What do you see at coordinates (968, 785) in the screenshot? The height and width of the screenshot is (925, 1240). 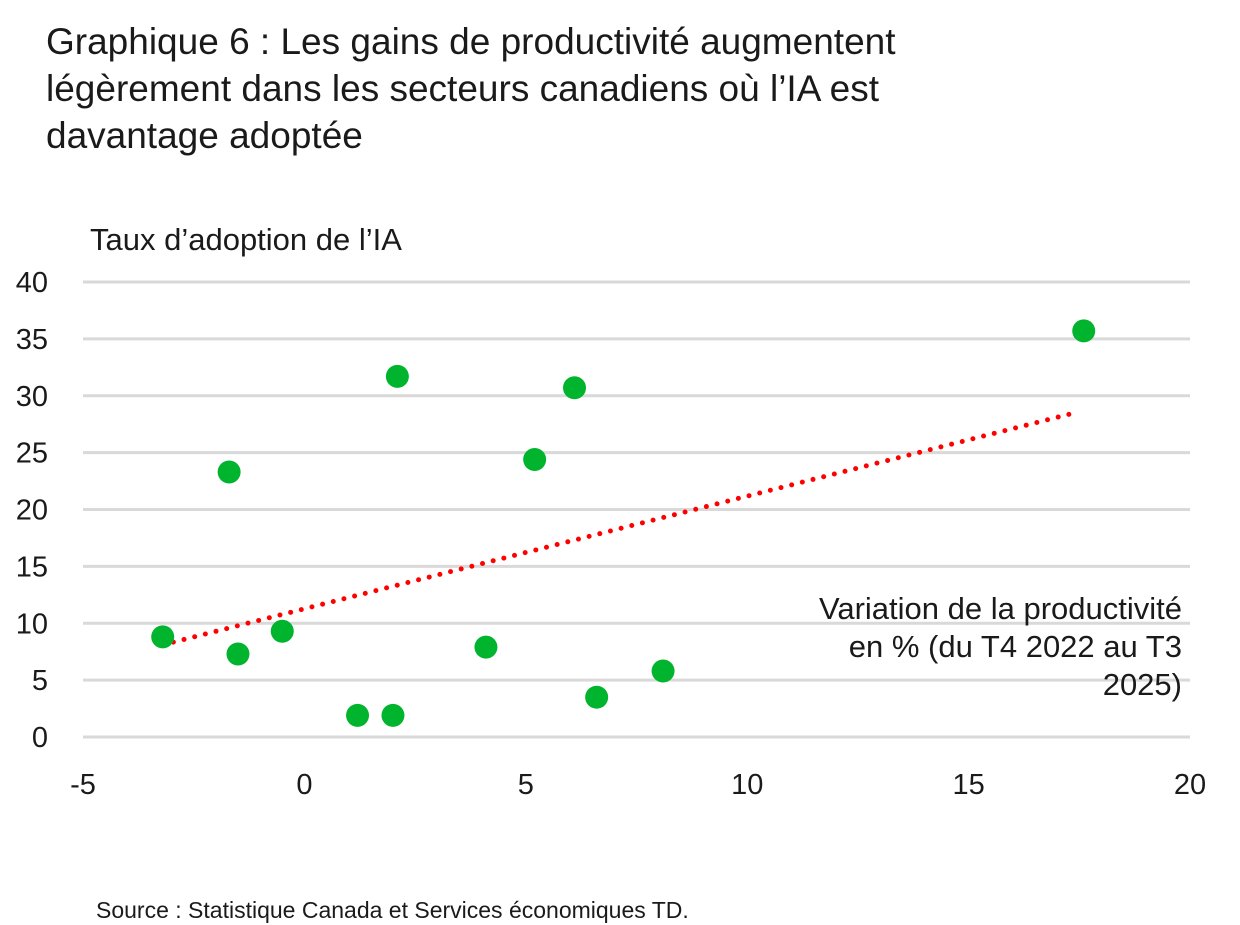 I see `x-tick-label: 15` at bounding box center [968, 785].